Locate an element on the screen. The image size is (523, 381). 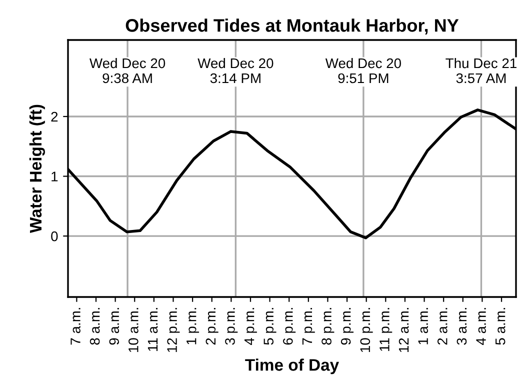
x-tick-label: 2 p.m. is located at coordinates (212, 326).